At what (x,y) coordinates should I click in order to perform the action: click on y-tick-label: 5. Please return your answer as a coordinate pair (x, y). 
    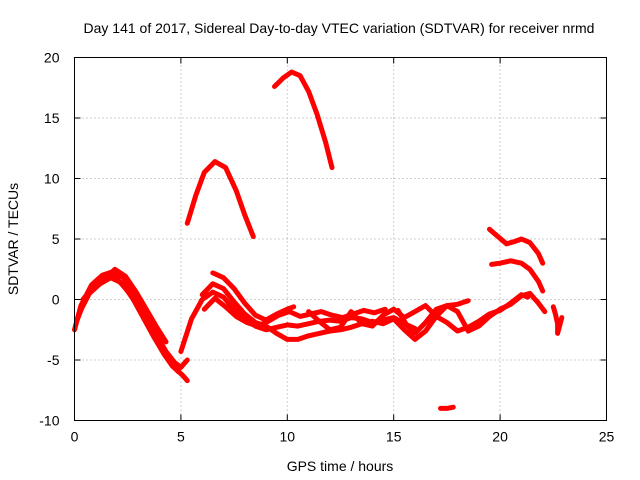
    Looking at the image, I should click on (56, 239).